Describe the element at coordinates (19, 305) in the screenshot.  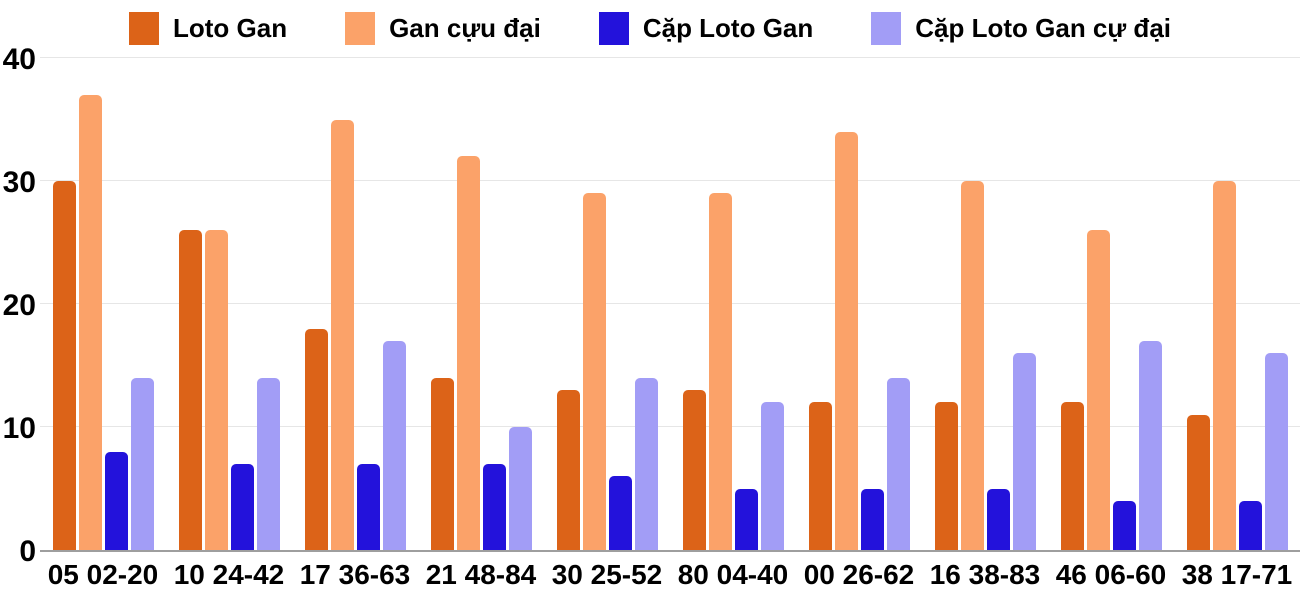
I see `y-axis-tick-label: 20` at that location.